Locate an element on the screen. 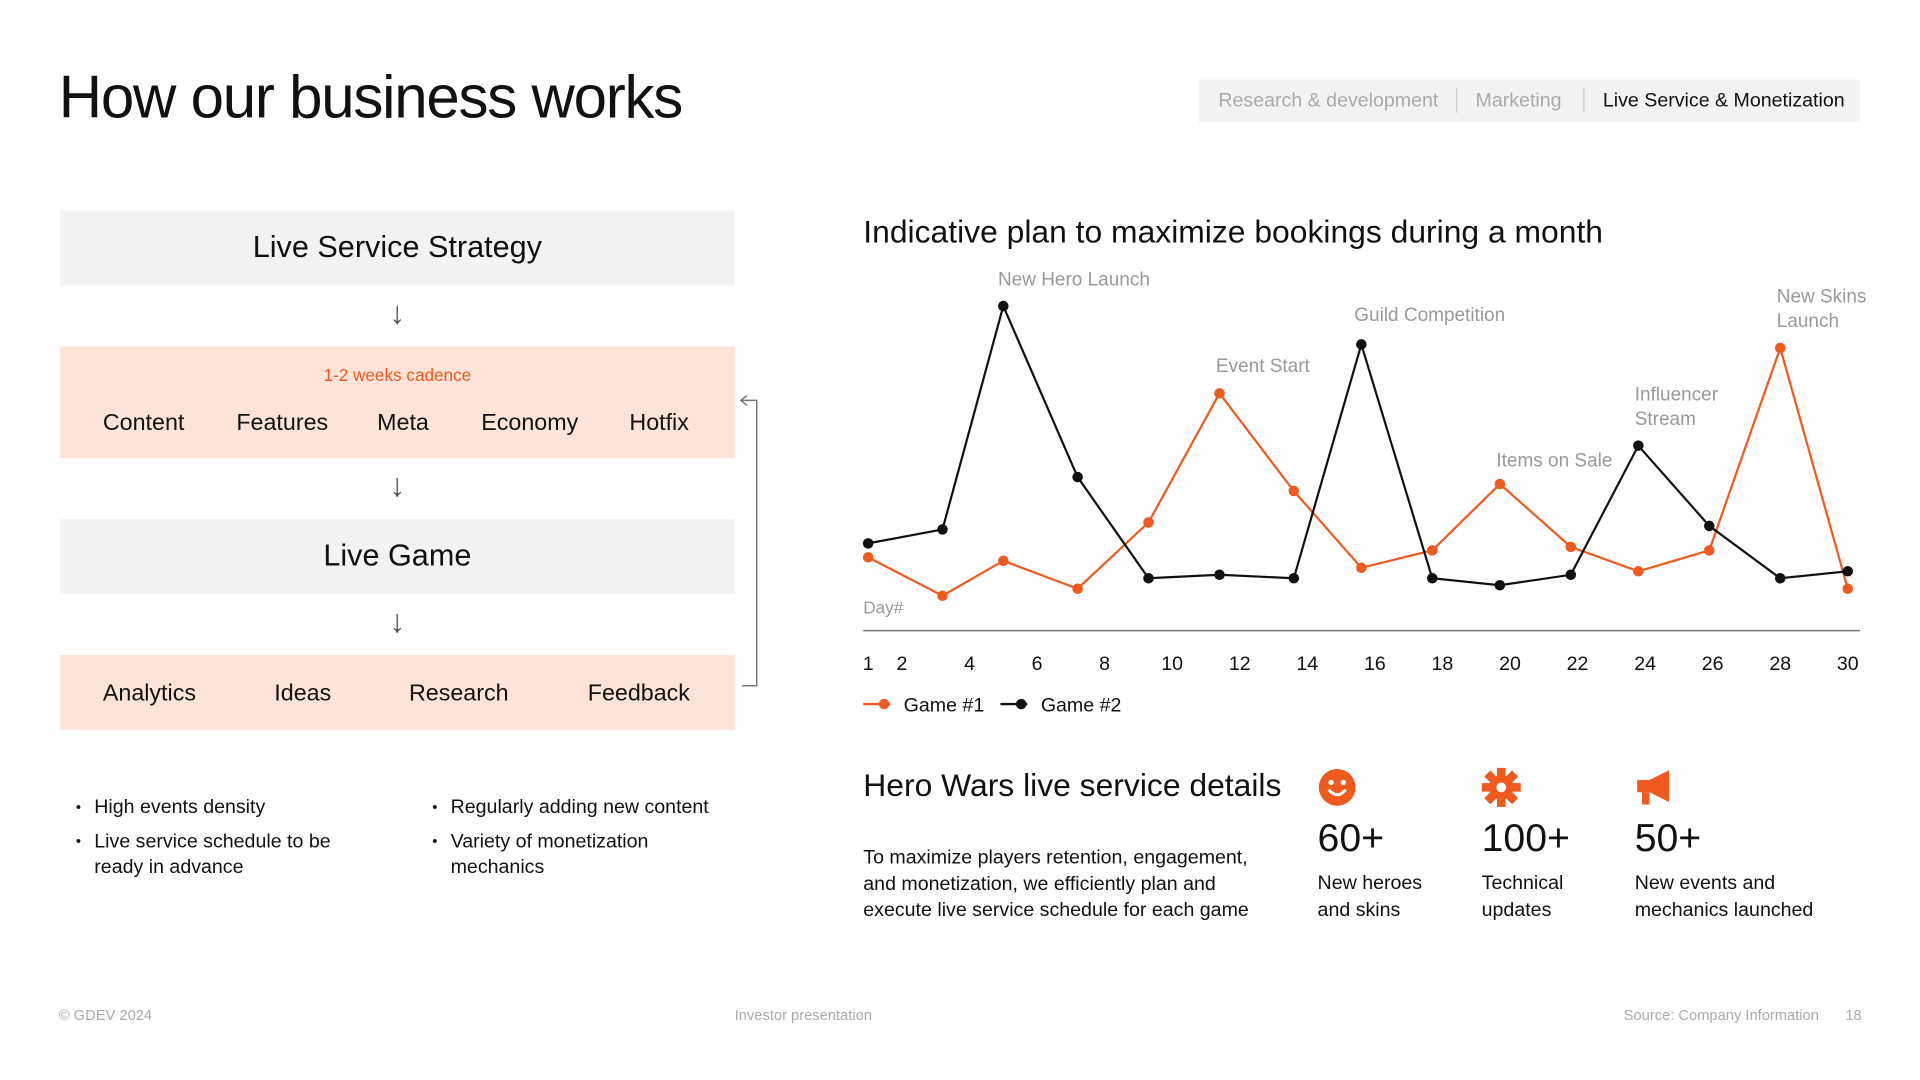 This screenshot has width=1920, height=1080. stat-value: 60+ is located at coordinates (1351, 837).